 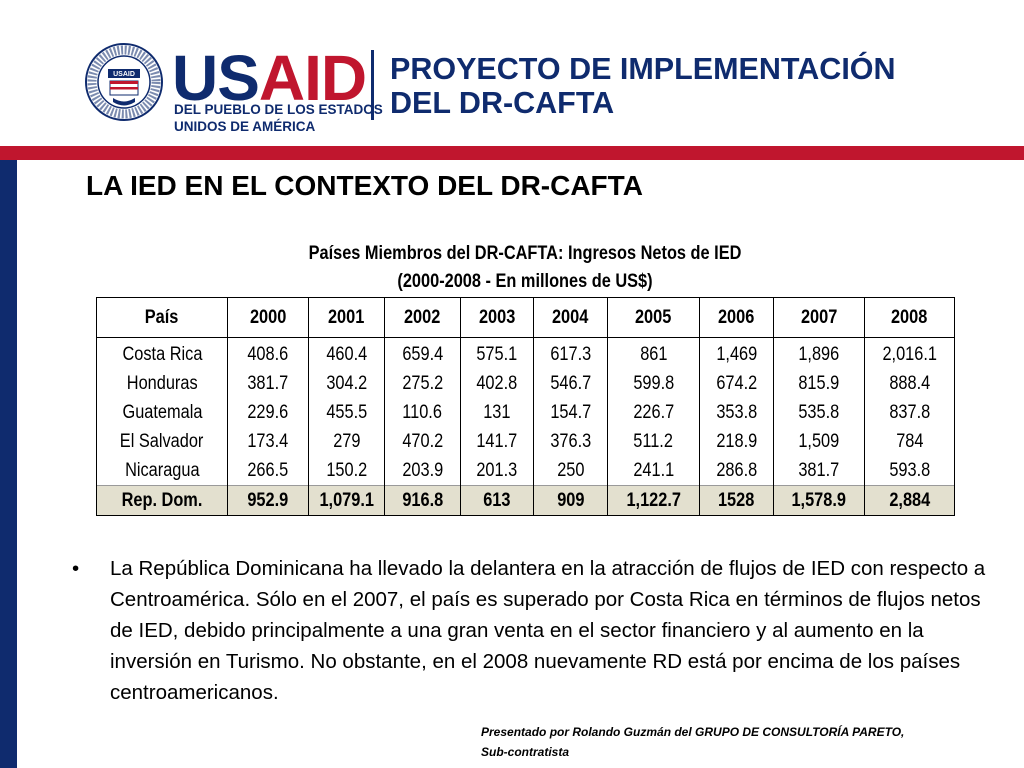 What do you see at coordinates (909, 470) in the screenshot?
I see `table-cell-text: 593.8` at bounding box center [909, 470].